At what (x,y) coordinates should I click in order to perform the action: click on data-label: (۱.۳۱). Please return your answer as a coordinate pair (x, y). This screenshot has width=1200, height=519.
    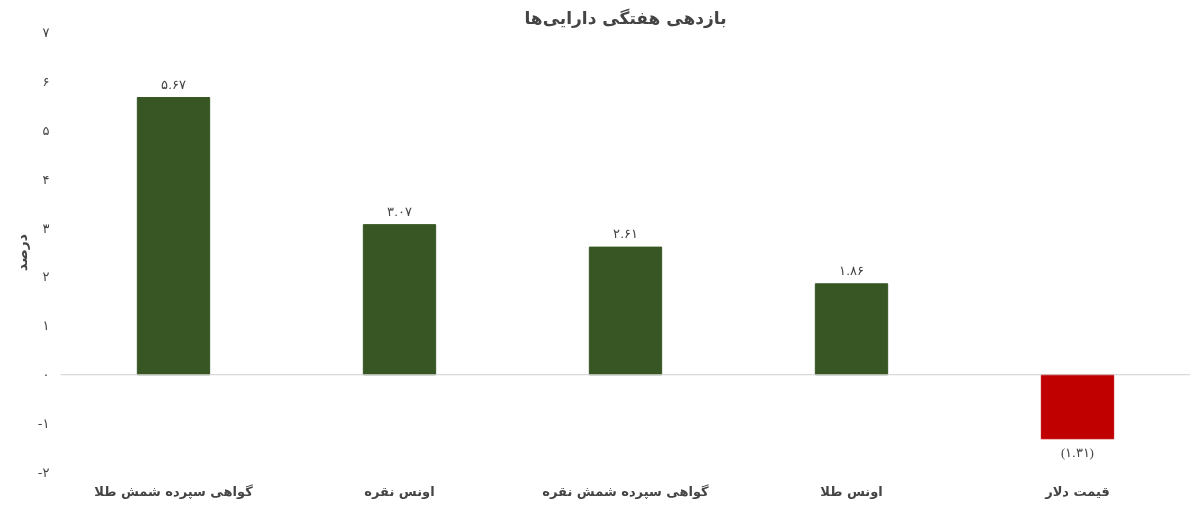
    Looking at the image, I should click on (1077, 452).